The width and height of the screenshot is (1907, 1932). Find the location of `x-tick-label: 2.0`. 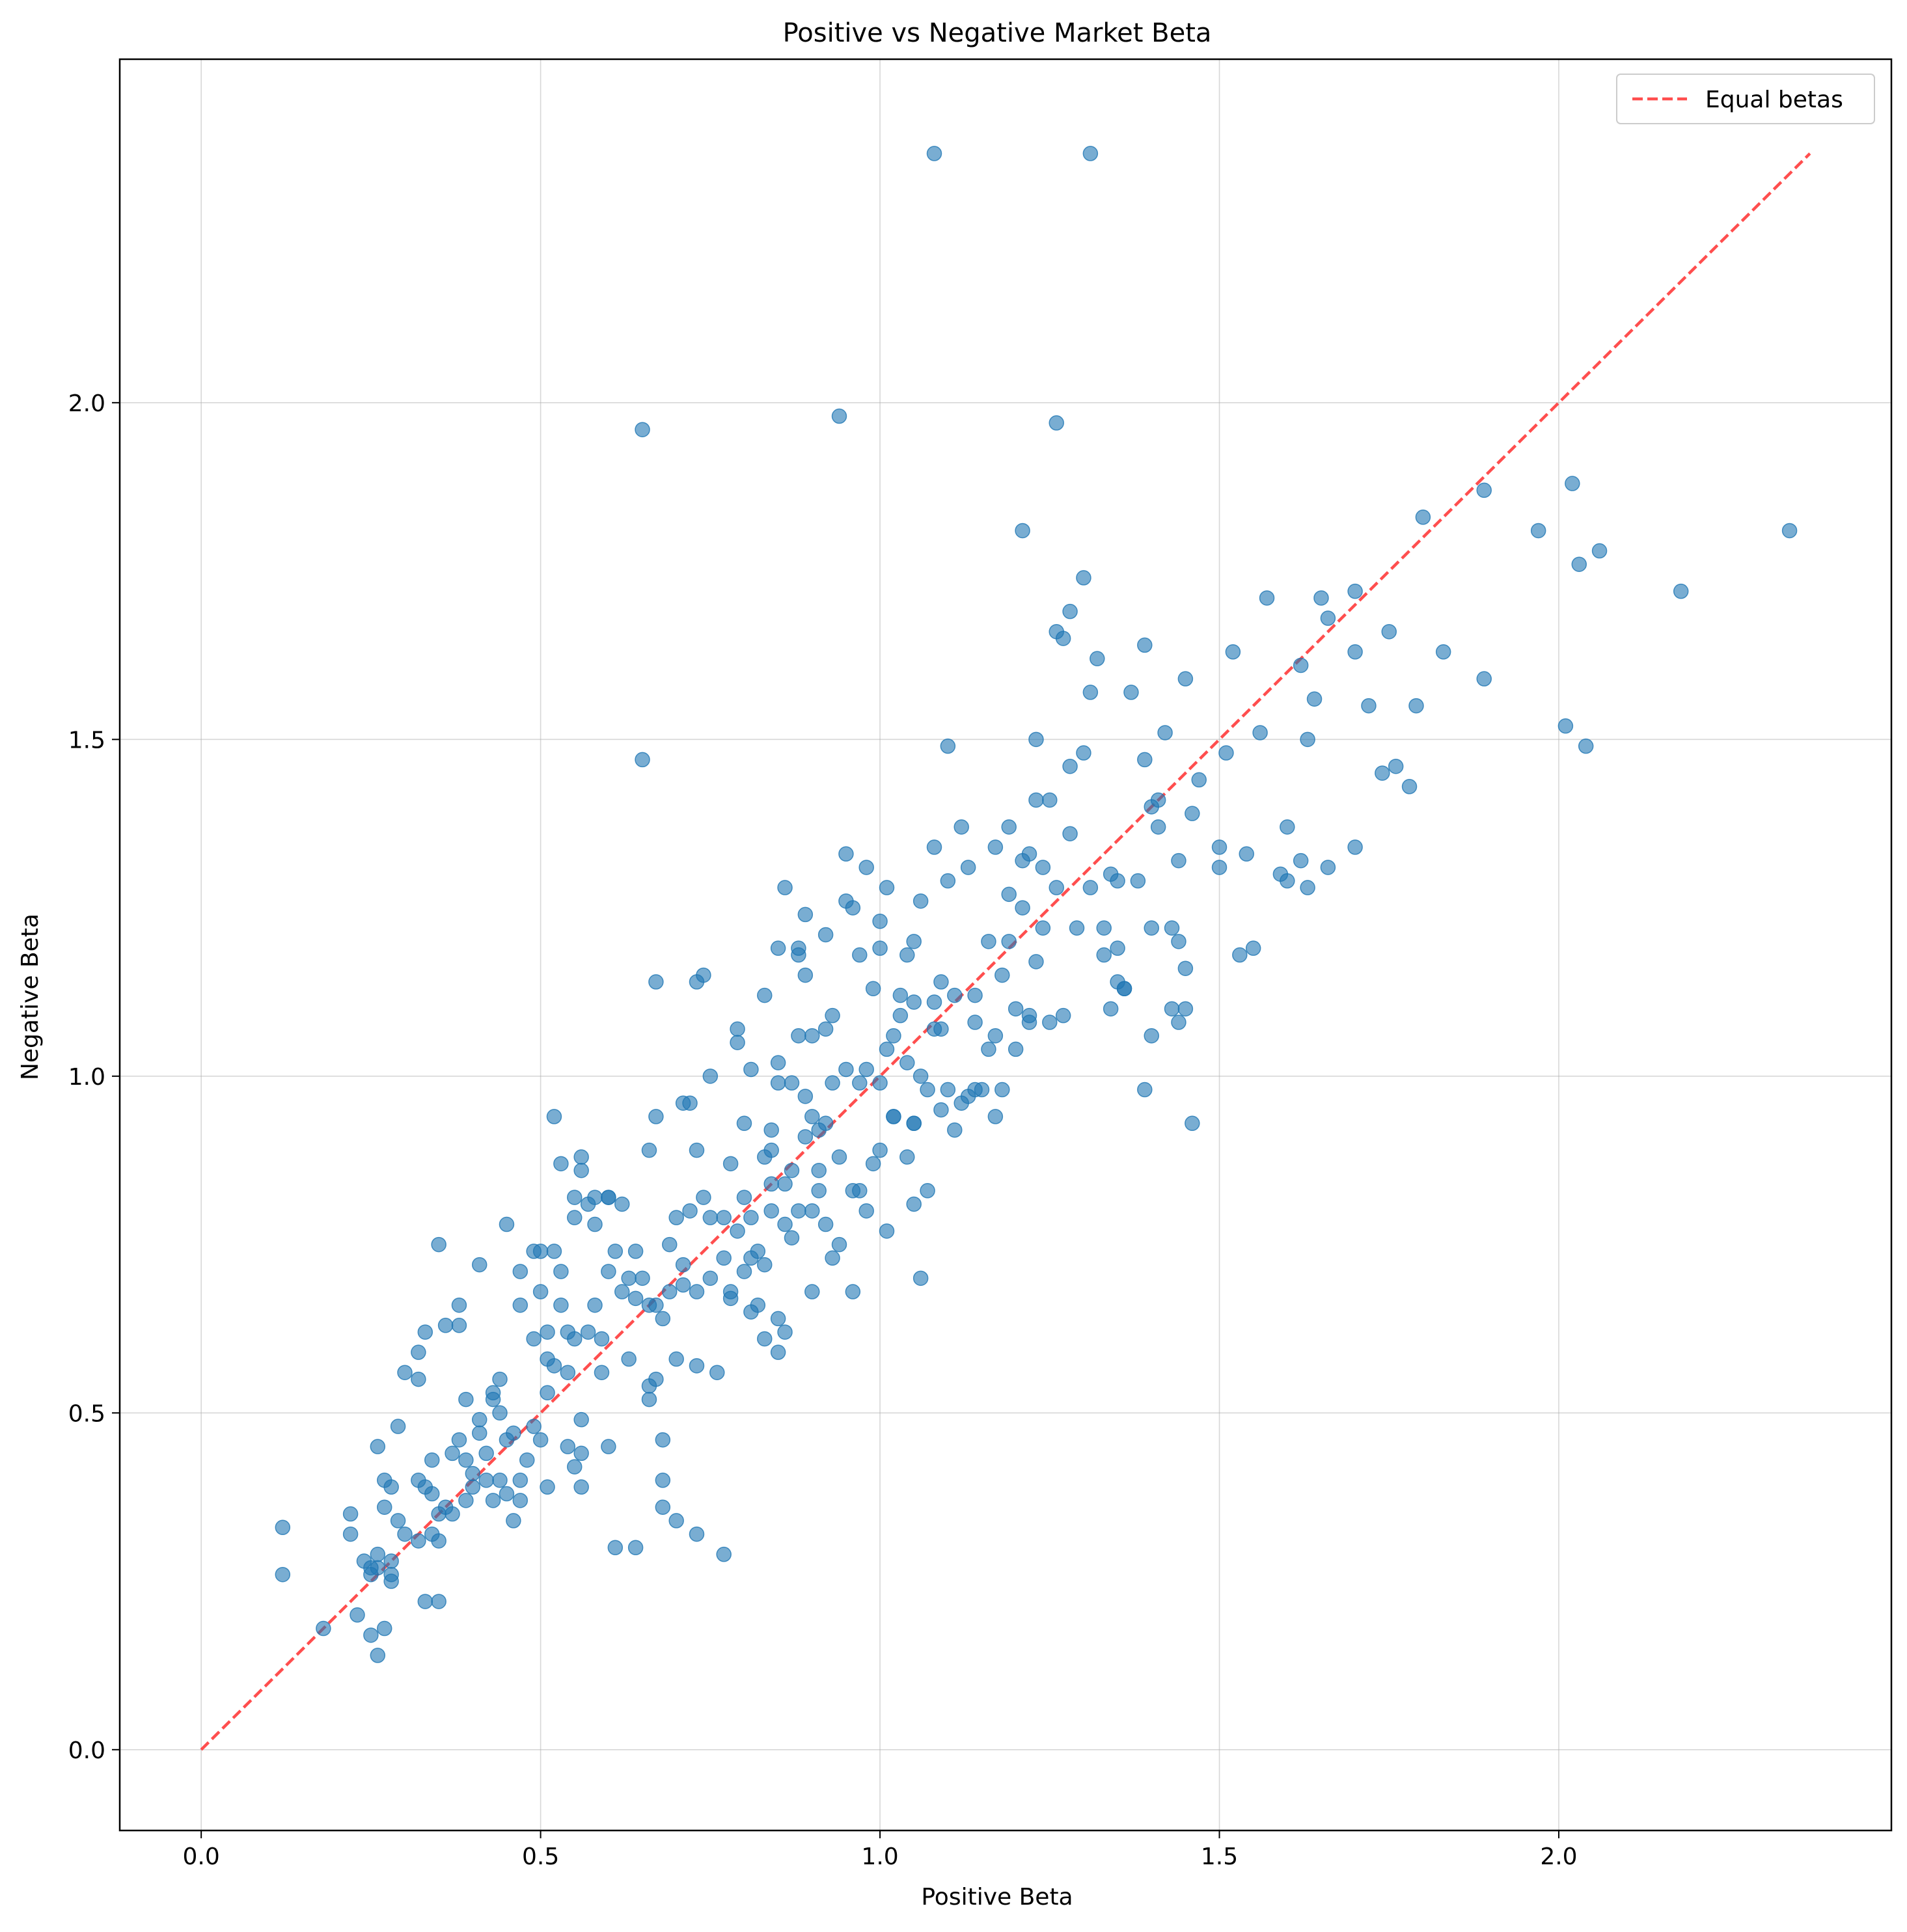

x-tick-label: 2.0 is located at coordinates (1558, 1857).